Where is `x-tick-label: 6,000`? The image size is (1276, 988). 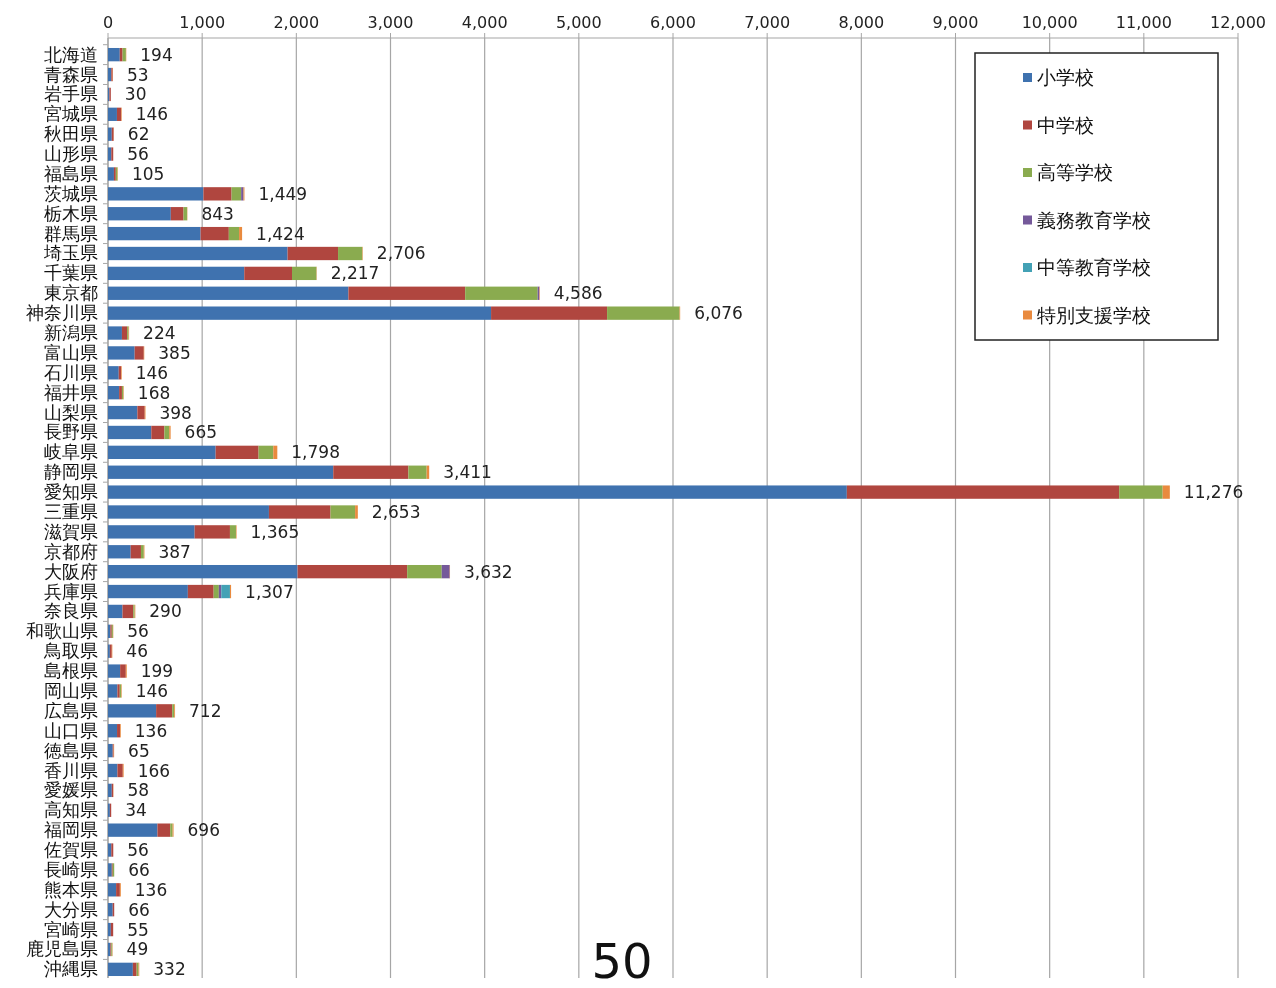
x-tick-label: 6,000 is located at coordinates (673, 22).